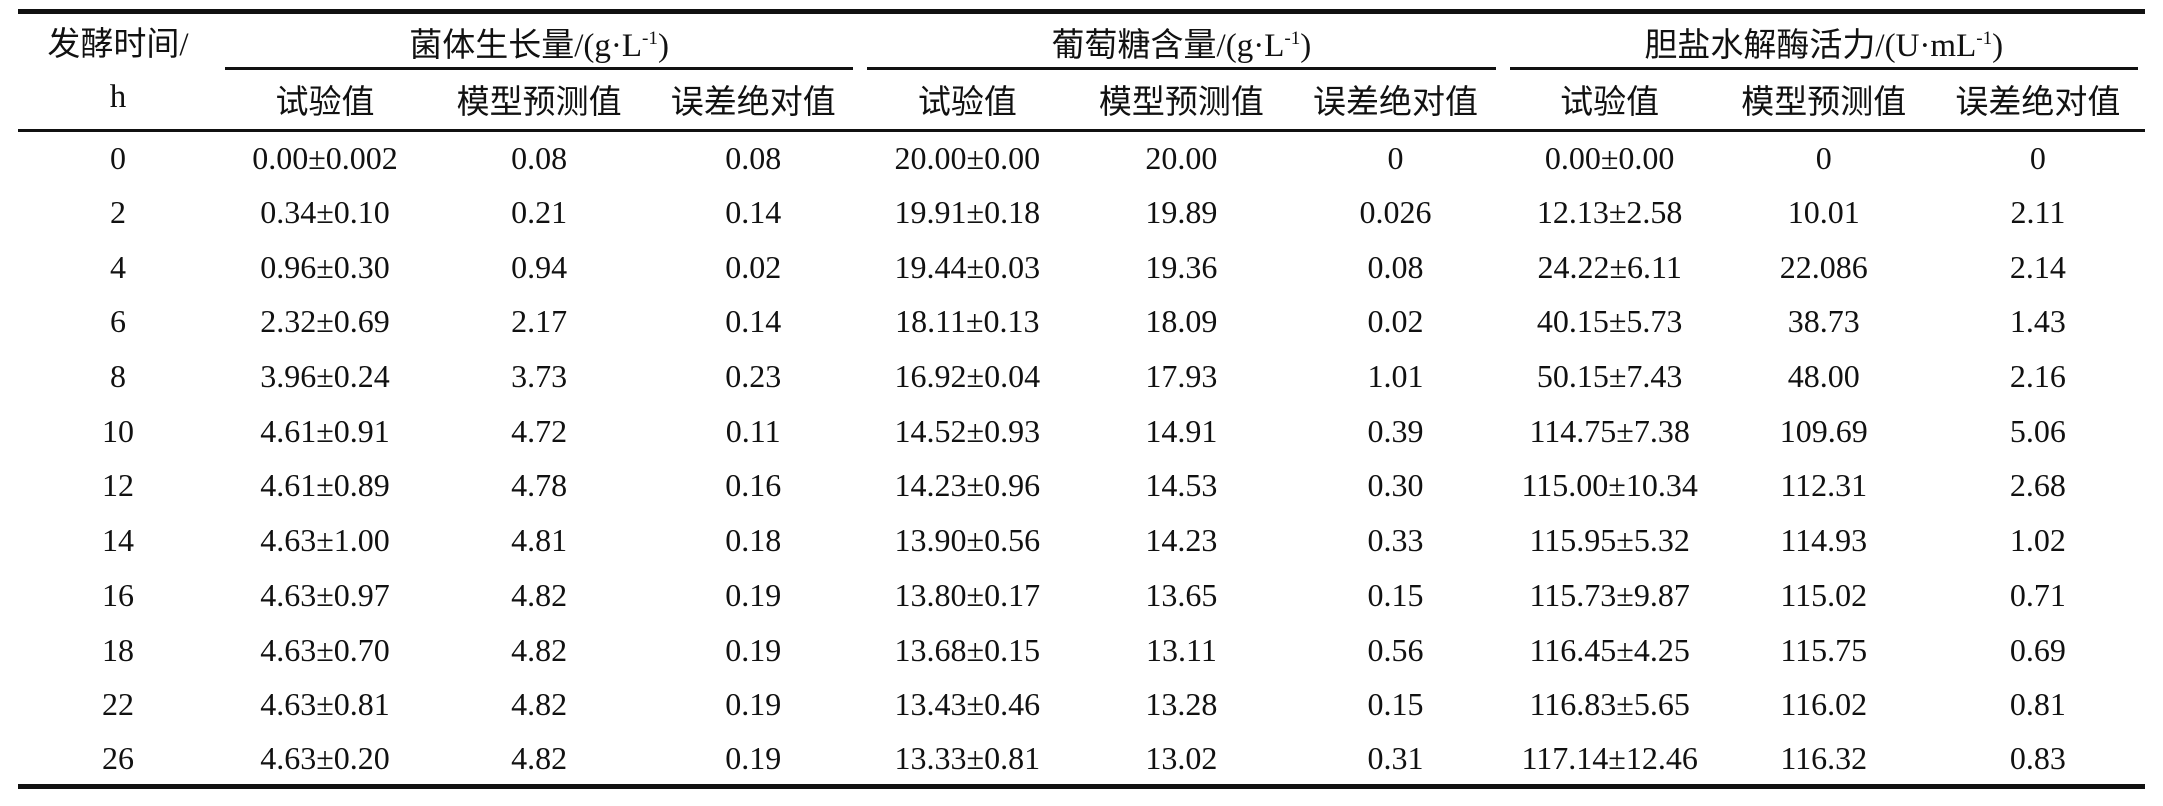 This screenshot has height=806, width=2163. Describe the element at coordinates (117, 158) in the screenshot. I see `time-cell: 0` at that location.